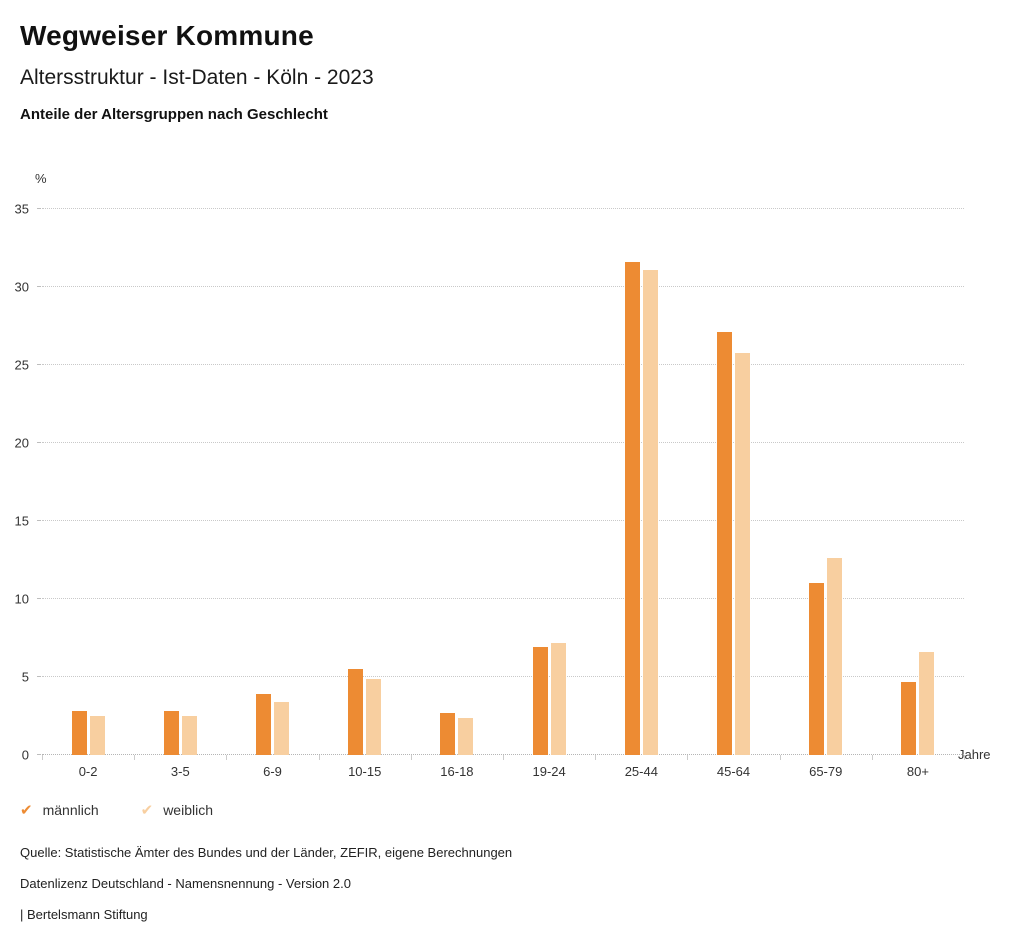  Describe the element at coordinates (167, 35) in the screenshot. I see `page-title: Wegweiser Kommune` at that location.